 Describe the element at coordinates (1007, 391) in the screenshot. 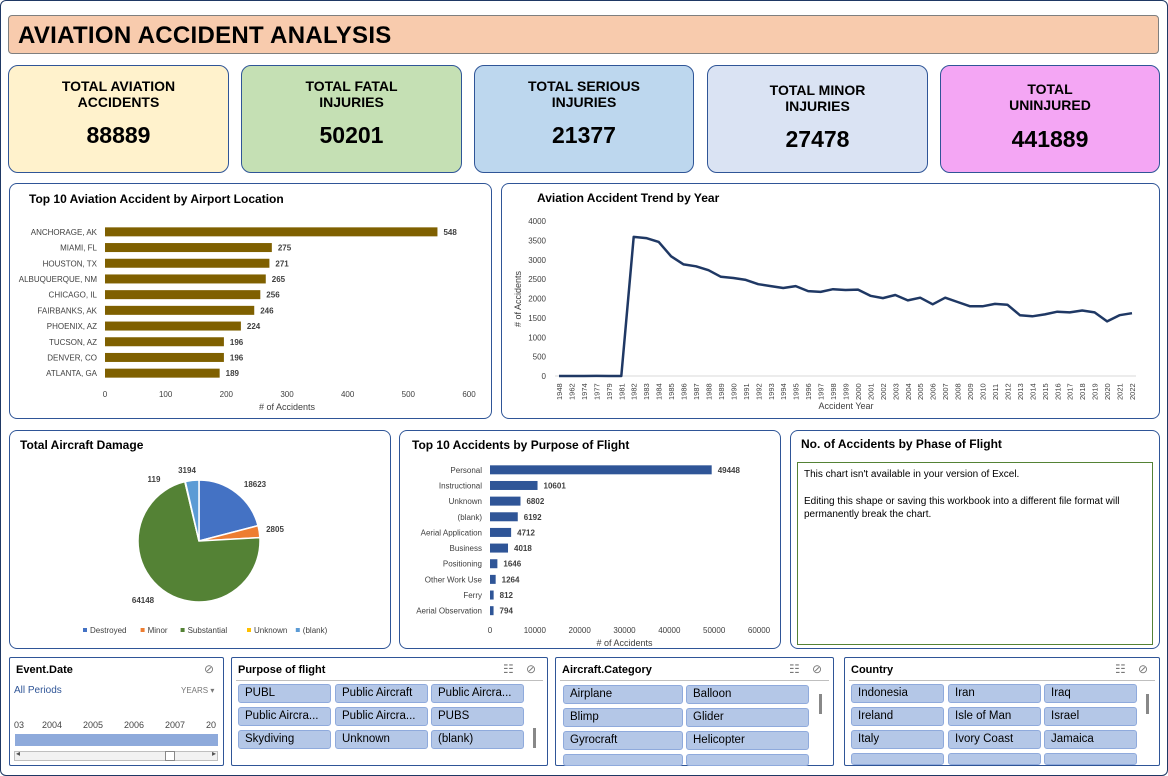

I see `x-tick-label: 2012` at that location.